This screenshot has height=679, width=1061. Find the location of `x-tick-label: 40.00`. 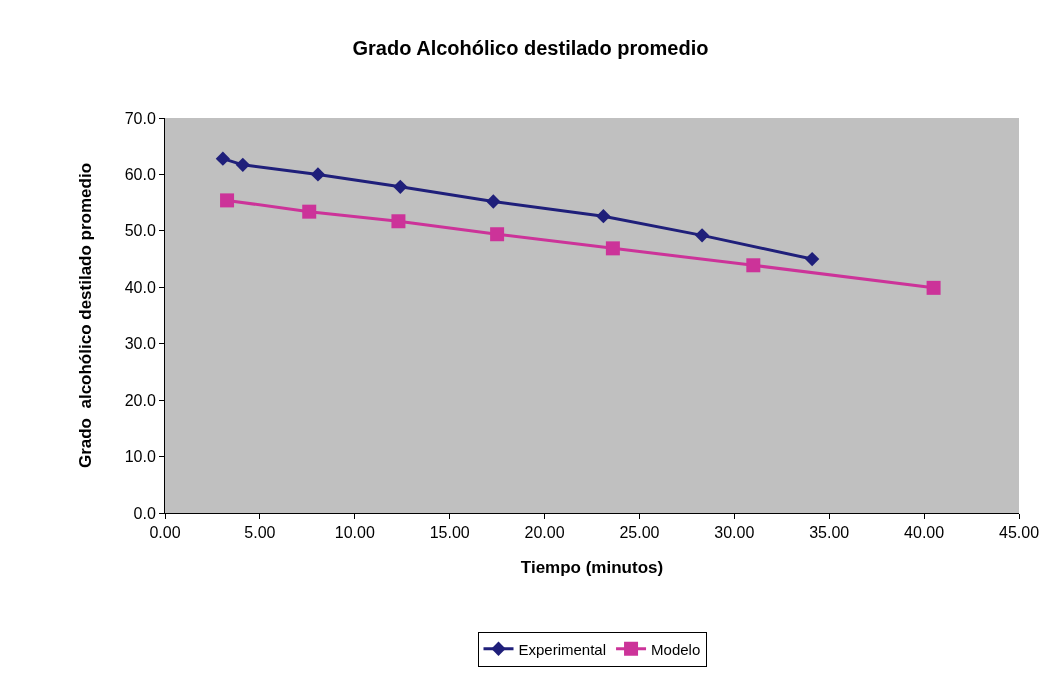

x-tick-label: 40.00 is located at coordinates (924, 533).